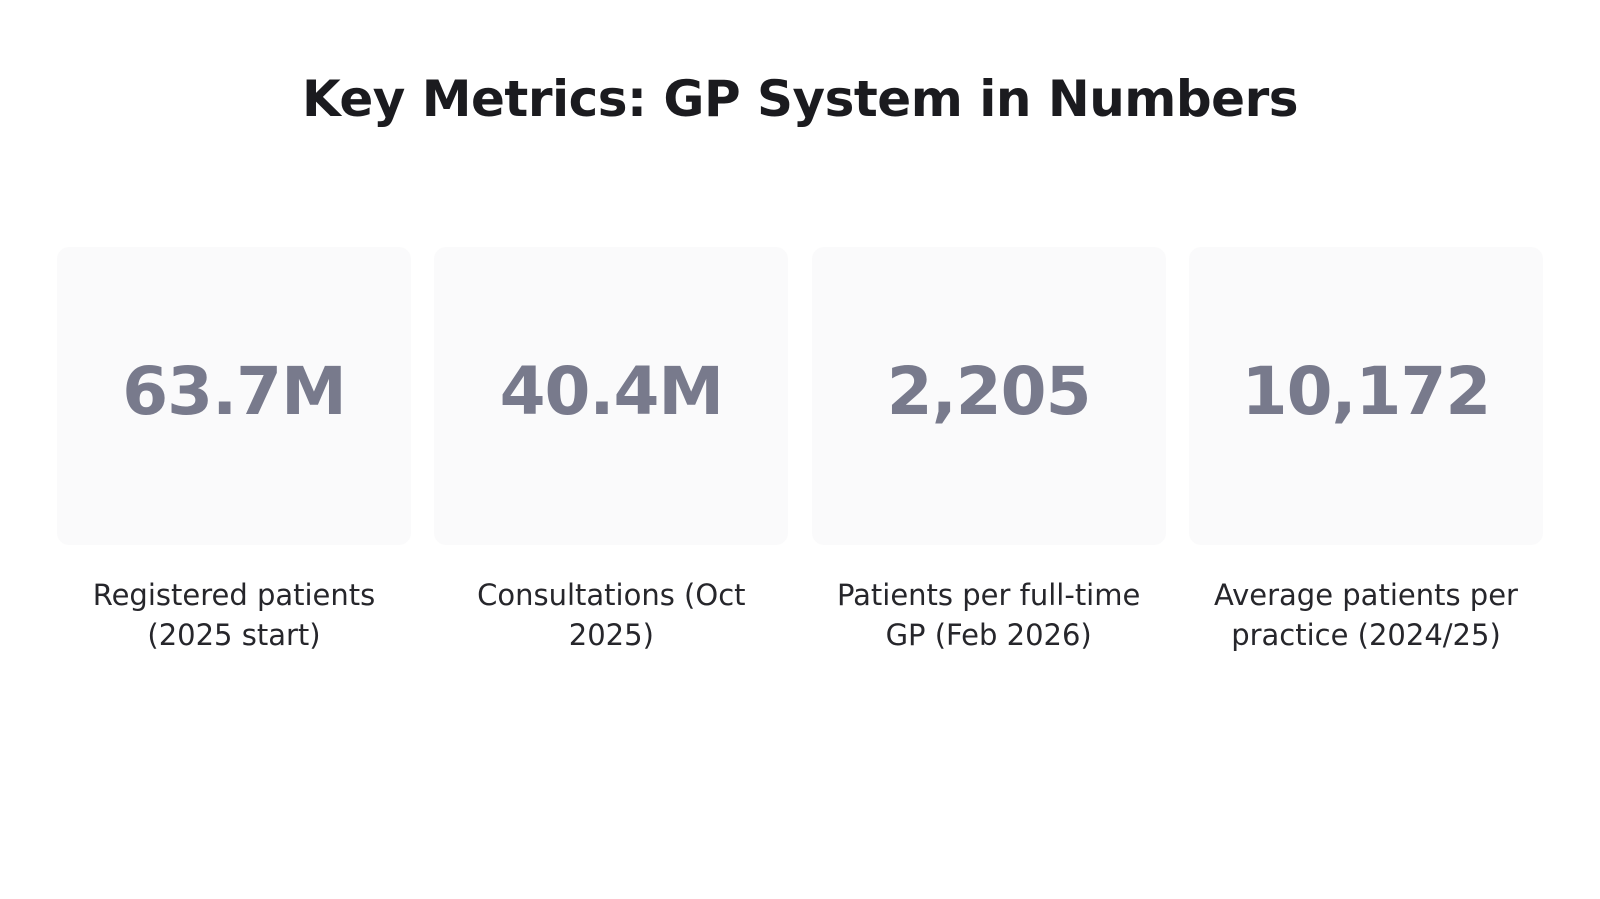 The image size is (1600, 899). I want to click on metric-value: 10,172, so click(1366, 391).